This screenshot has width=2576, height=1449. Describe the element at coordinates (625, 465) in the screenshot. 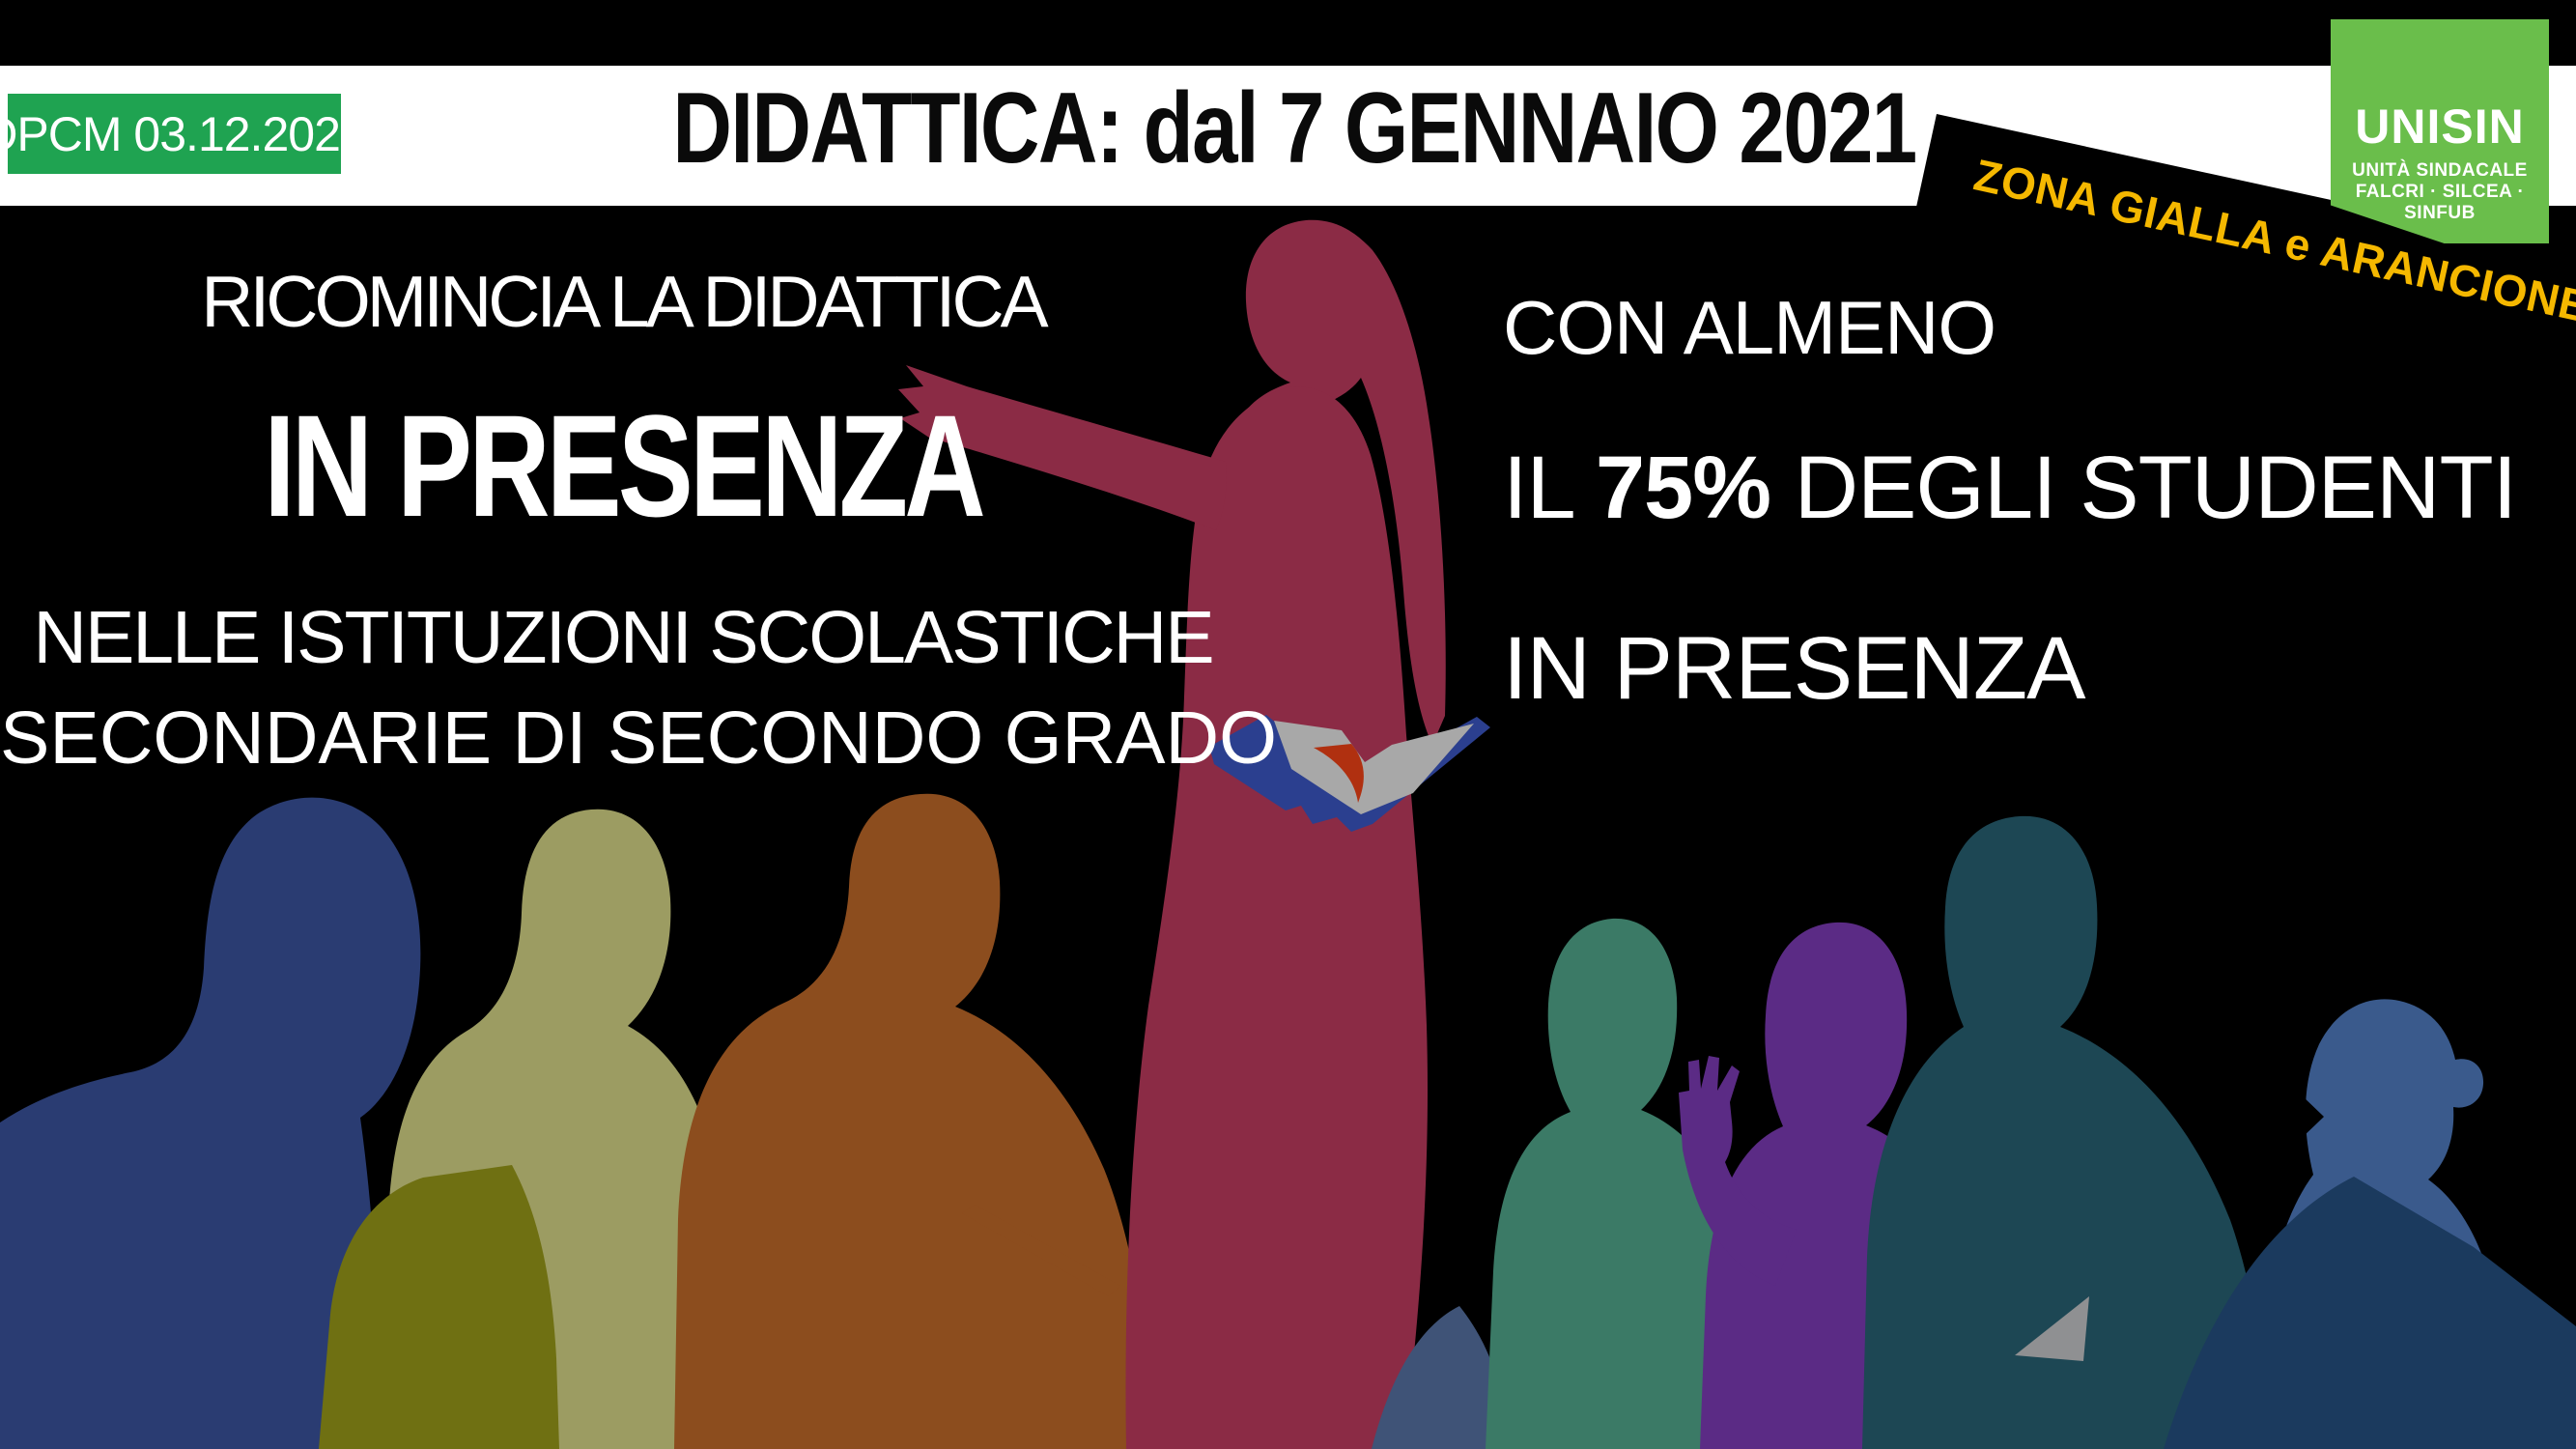

I see `left-text-line-2: IN PRESENZA` at that location.